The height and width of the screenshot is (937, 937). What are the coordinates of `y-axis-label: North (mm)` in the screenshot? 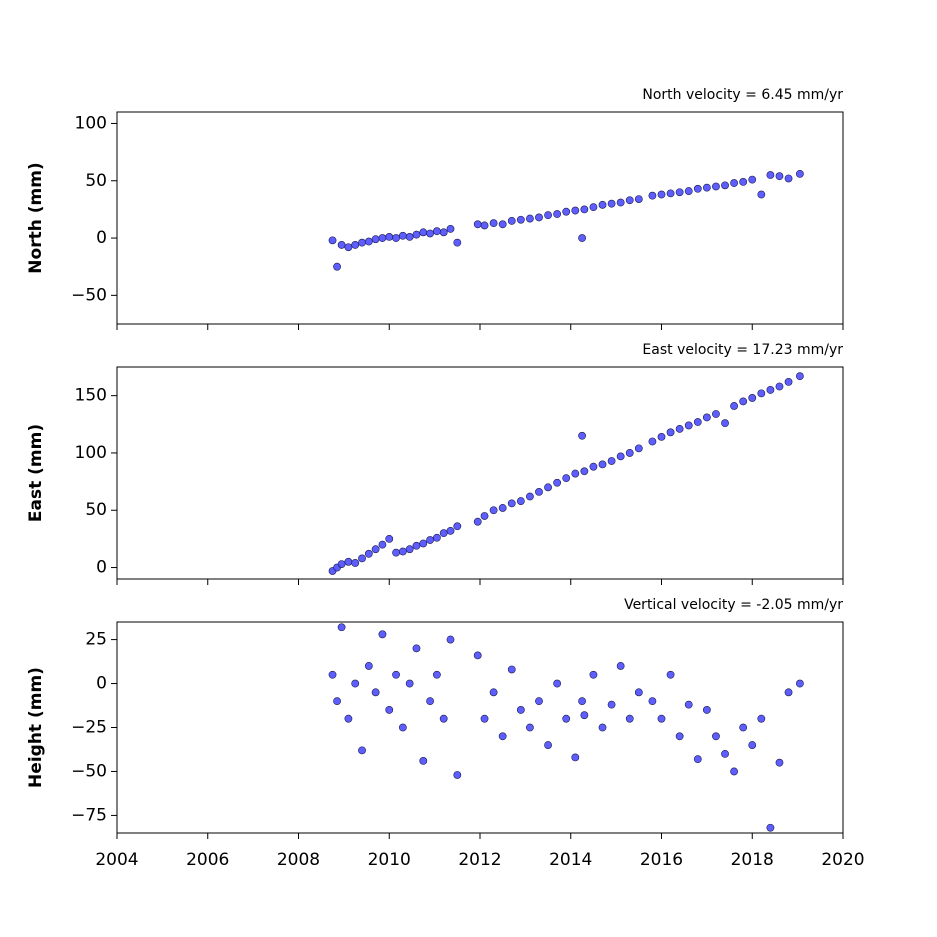 It's located at (36, 217).